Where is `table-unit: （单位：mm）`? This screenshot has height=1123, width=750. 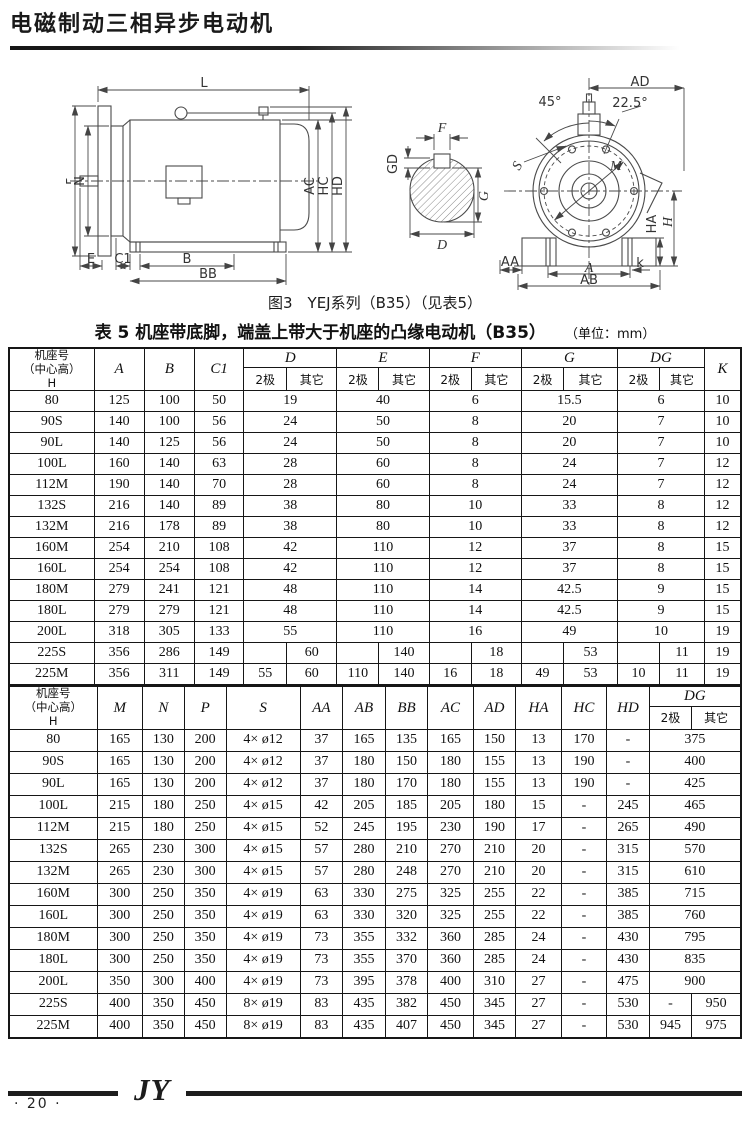
table-unit: （单位：mm） is located at coordinates (610, 334).